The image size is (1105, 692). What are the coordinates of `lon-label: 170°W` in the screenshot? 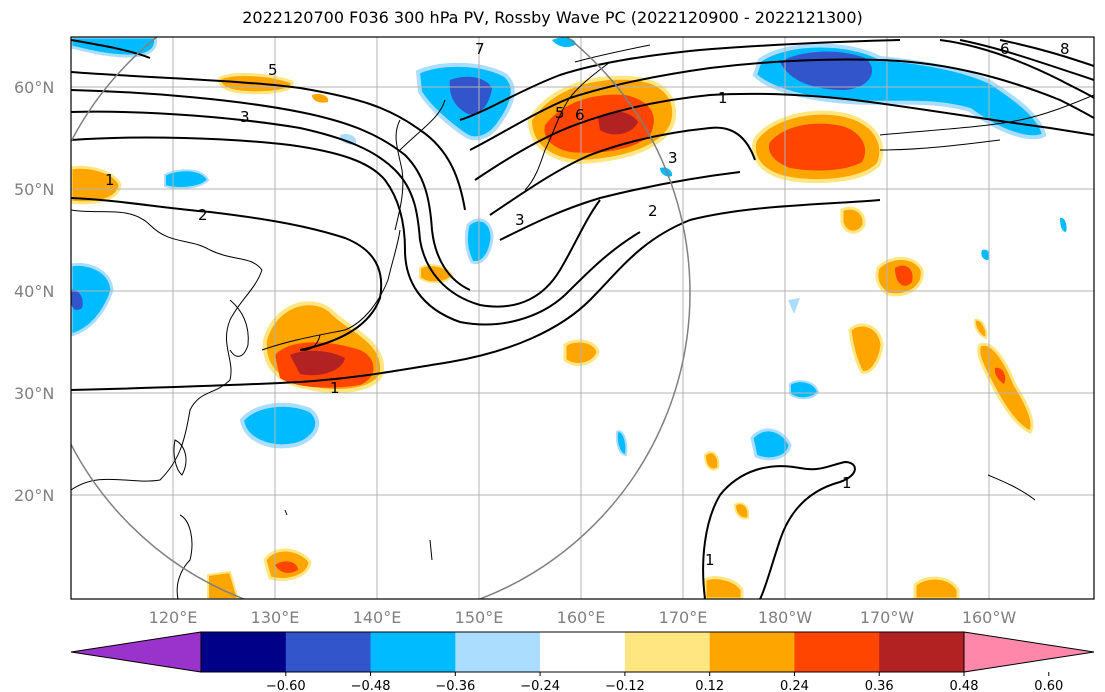 It's located at (887, 617).